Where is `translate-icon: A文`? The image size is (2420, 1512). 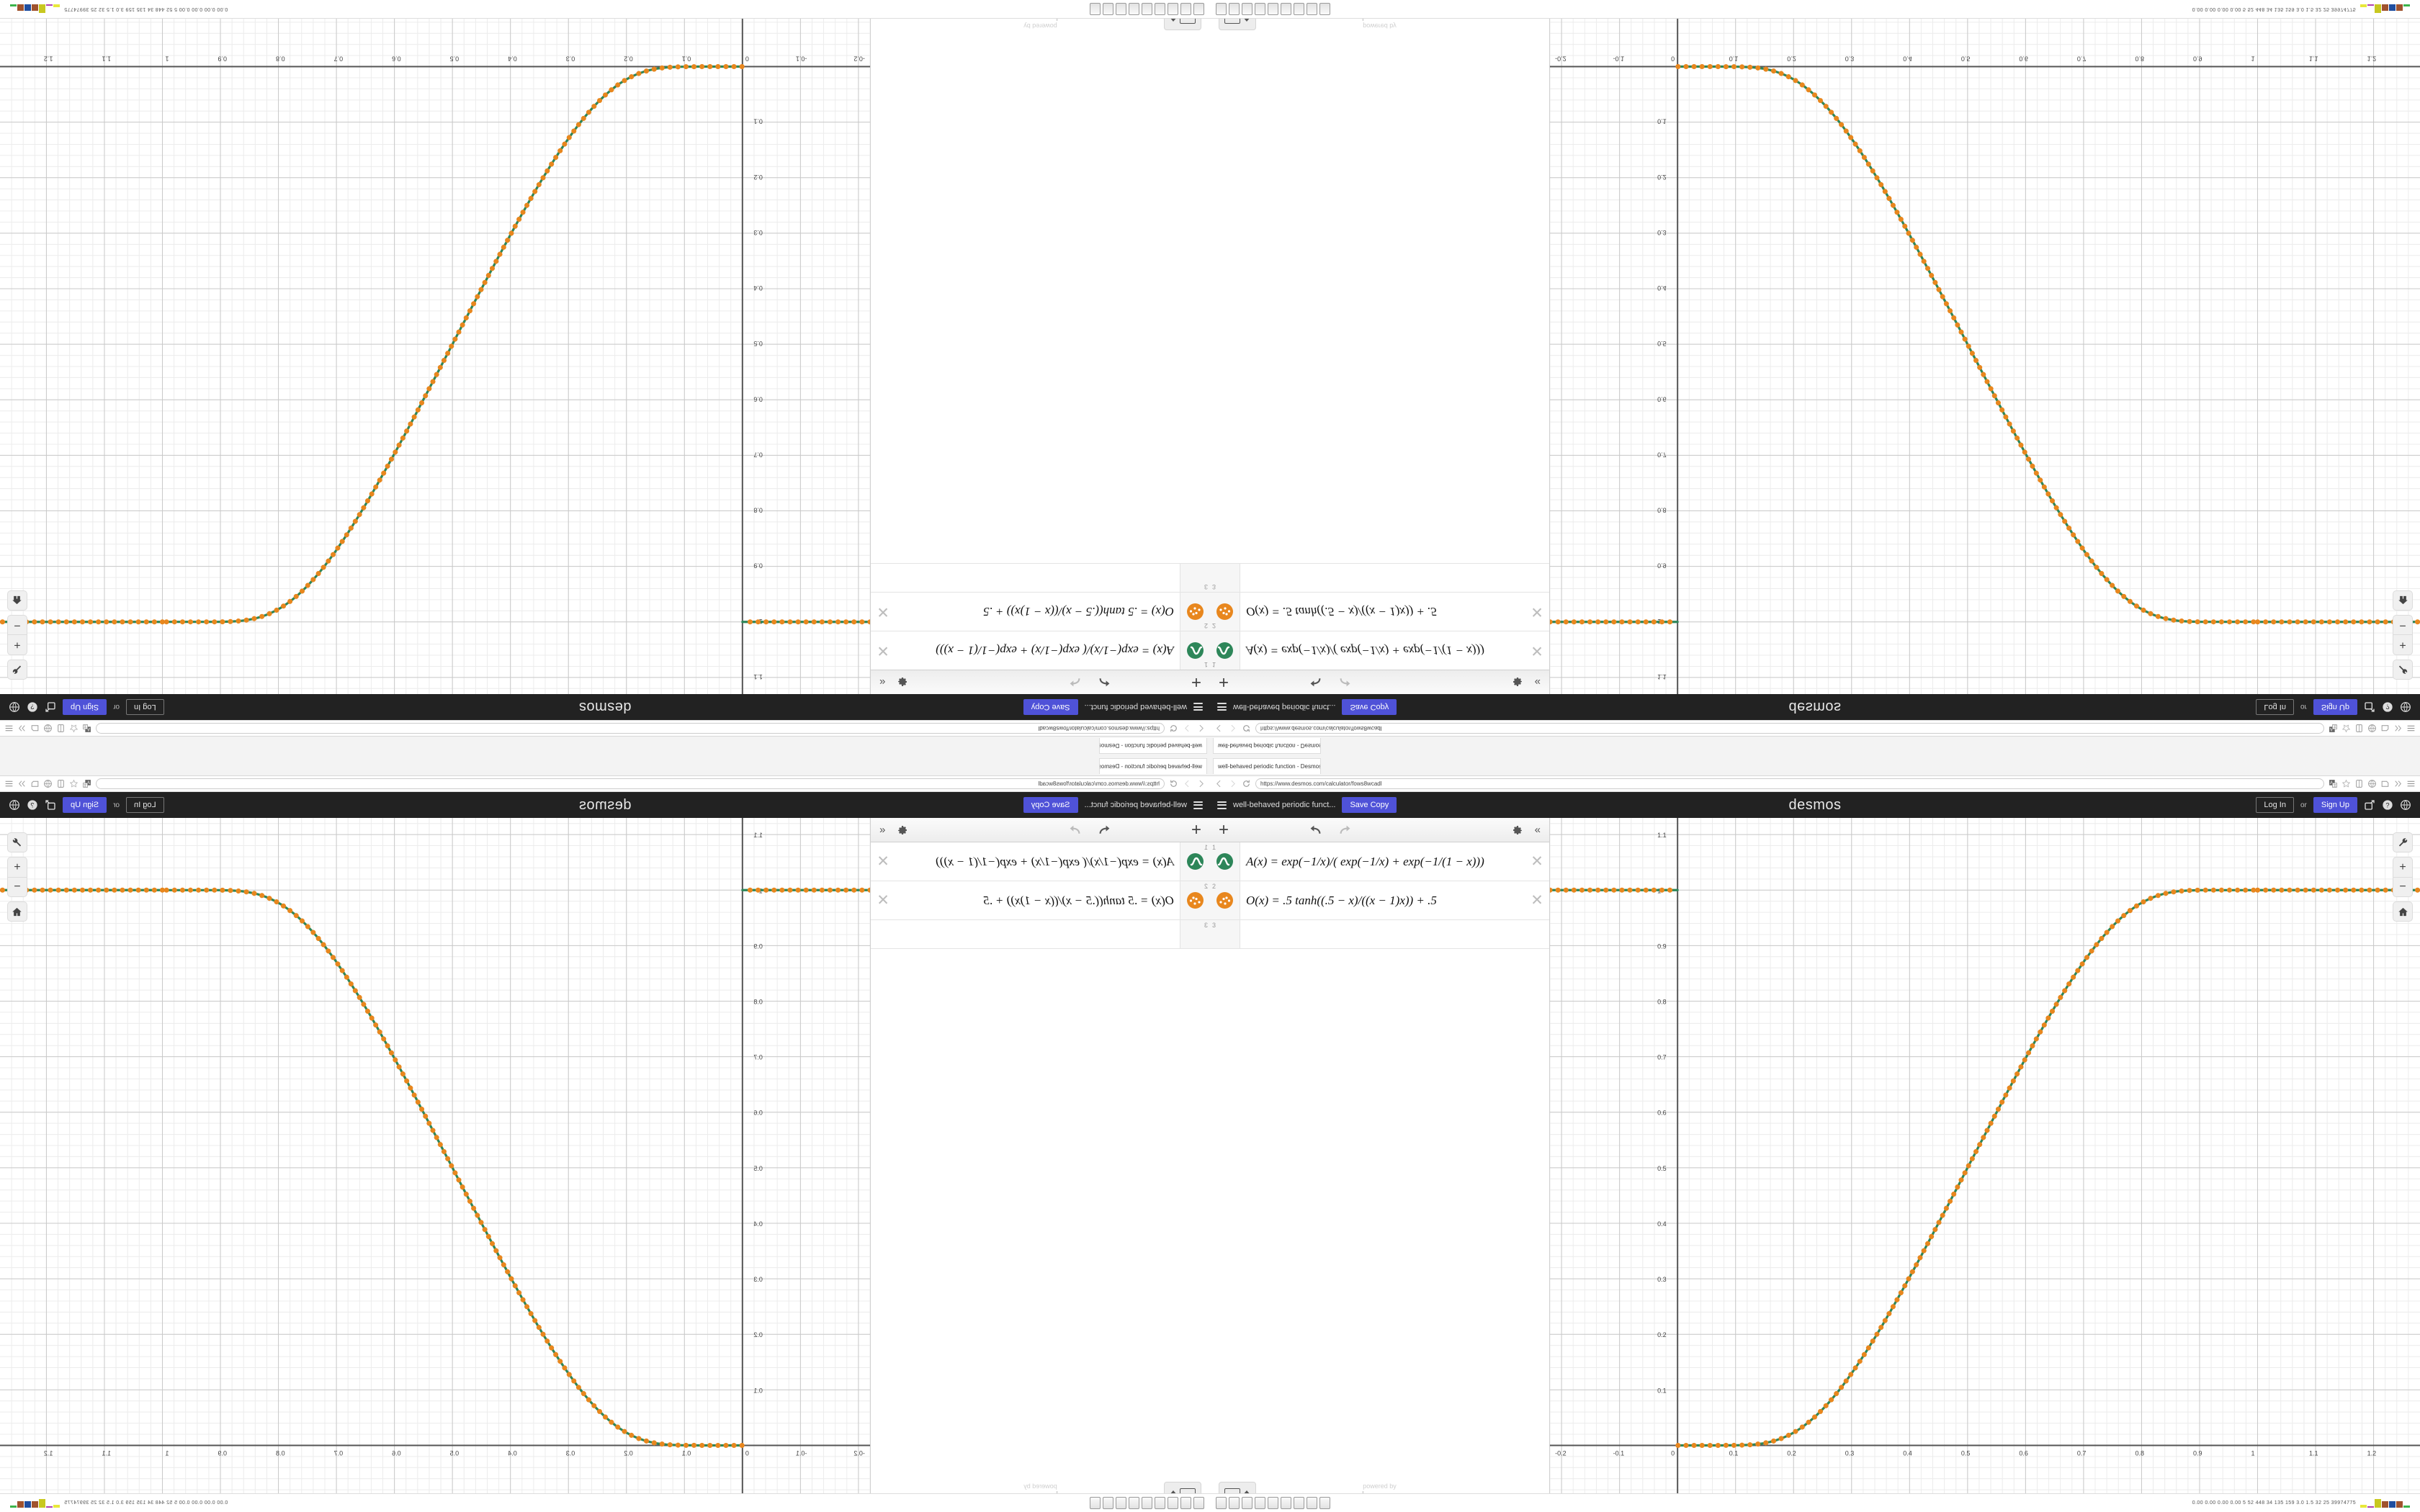 translate-icon: A文 is located at coordinates (86, 728).